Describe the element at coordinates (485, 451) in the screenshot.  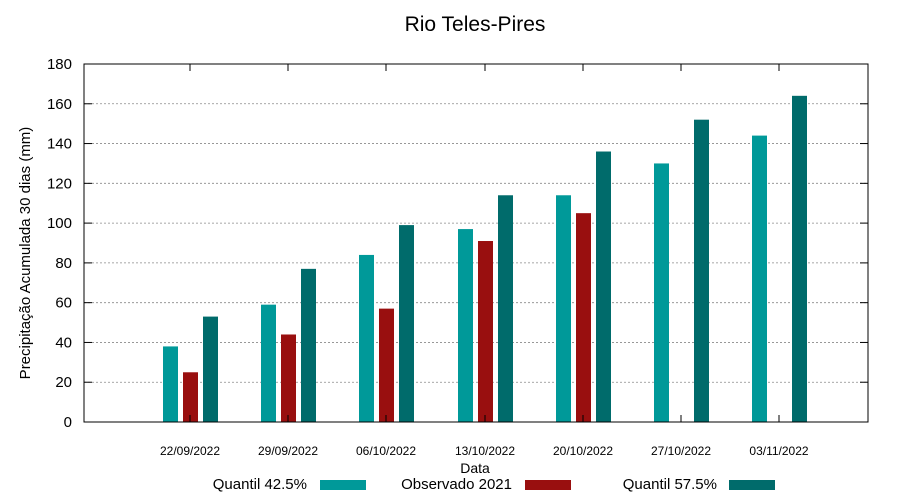
I see `x-tick-label: 13/10/2022` at that location.